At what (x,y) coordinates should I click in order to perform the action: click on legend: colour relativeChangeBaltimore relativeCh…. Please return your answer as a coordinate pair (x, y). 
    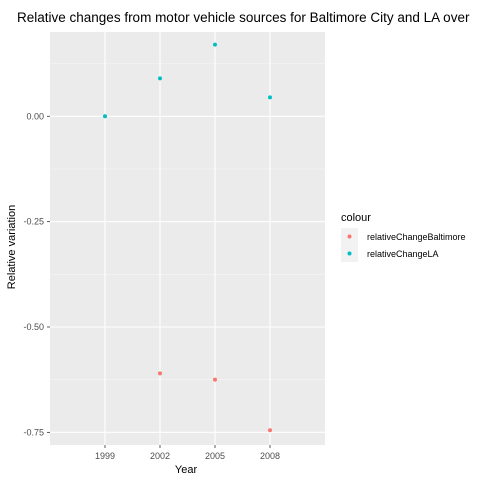
    Looking at the image, I should click on (403, 237).